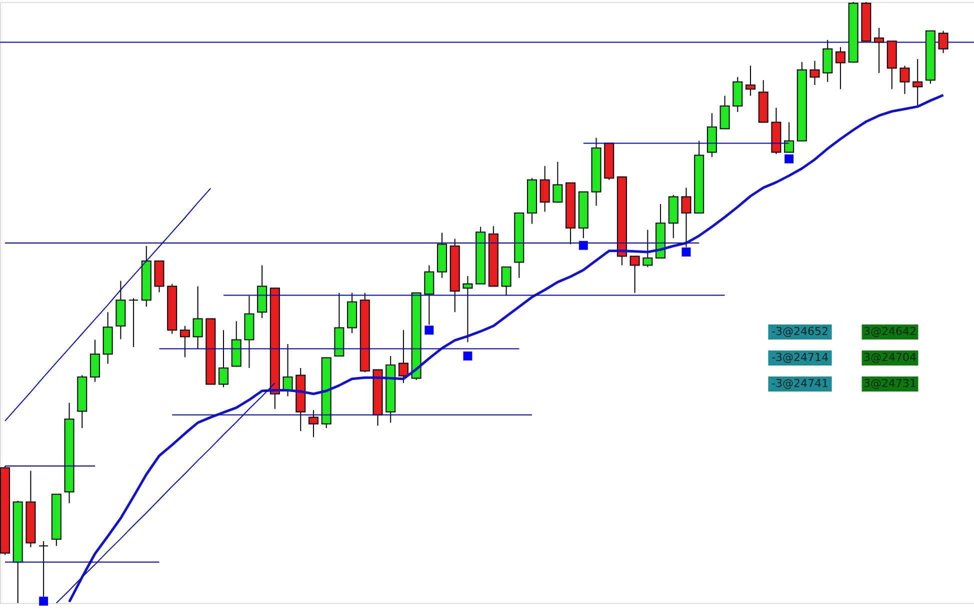 The width and height of the screenshot is (974, 616). Describe the element at coordinates (800, 331) in the screenshot. I see `annotation: -3@24652` at that location.